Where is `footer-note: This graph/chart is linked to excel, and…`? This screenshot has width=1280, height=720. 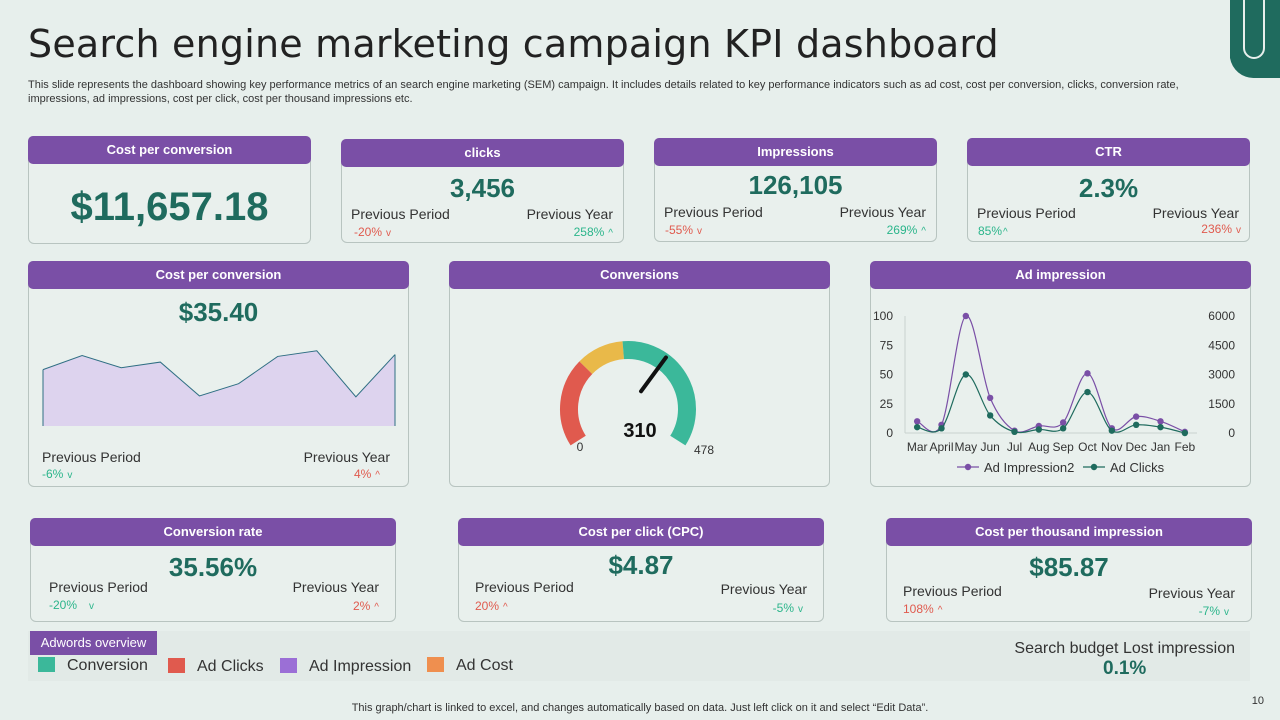
footer-note: This graph/chart is linked to excel, and… is located at coordinates (640, 708).